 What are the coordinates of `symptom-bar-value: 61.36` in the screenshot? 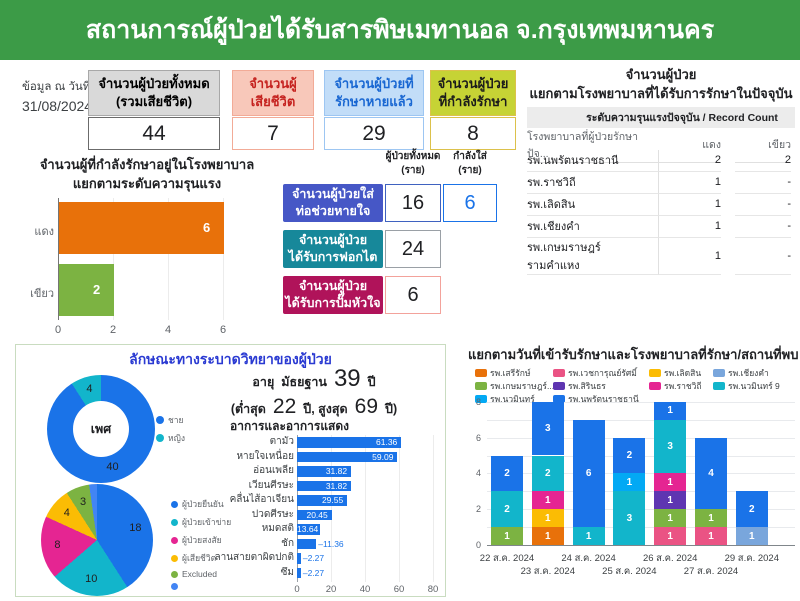 It's located at (387, 442).